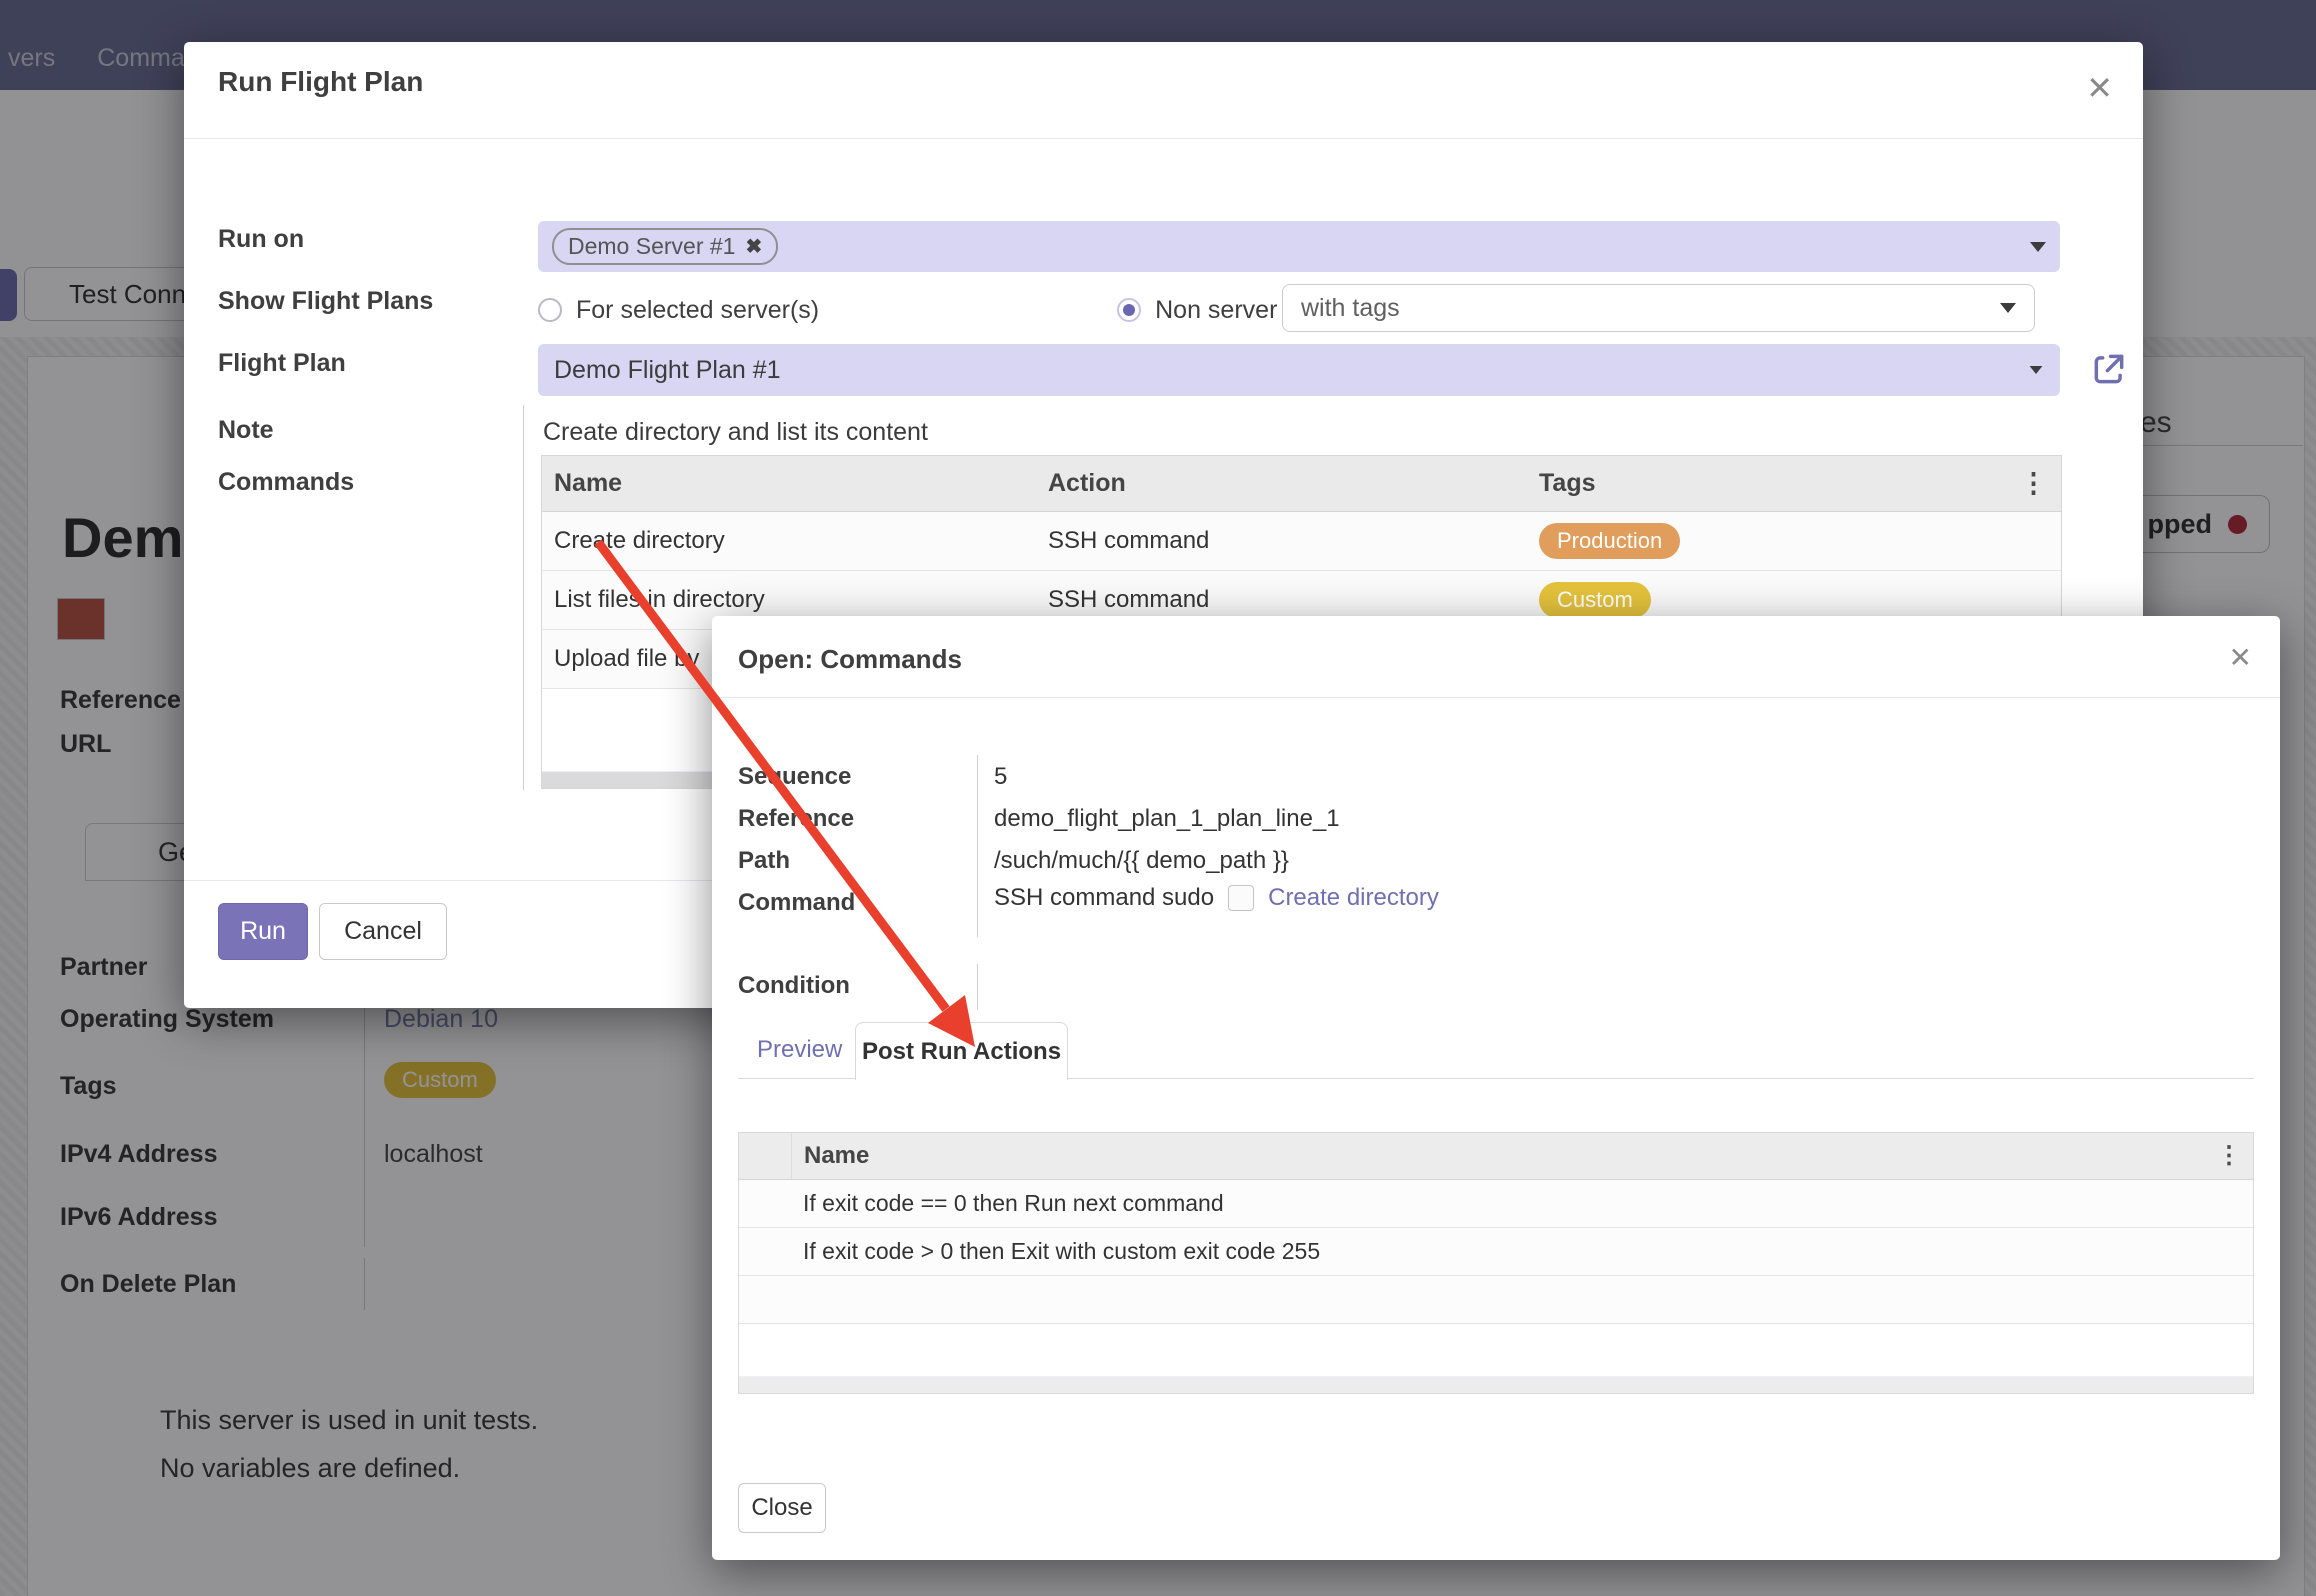 The height and width of the screenshot is (1596, 2316). Describe the element at coordinates (1001, 776) in the screenshot. I see `sequence-value: 5` at that location.